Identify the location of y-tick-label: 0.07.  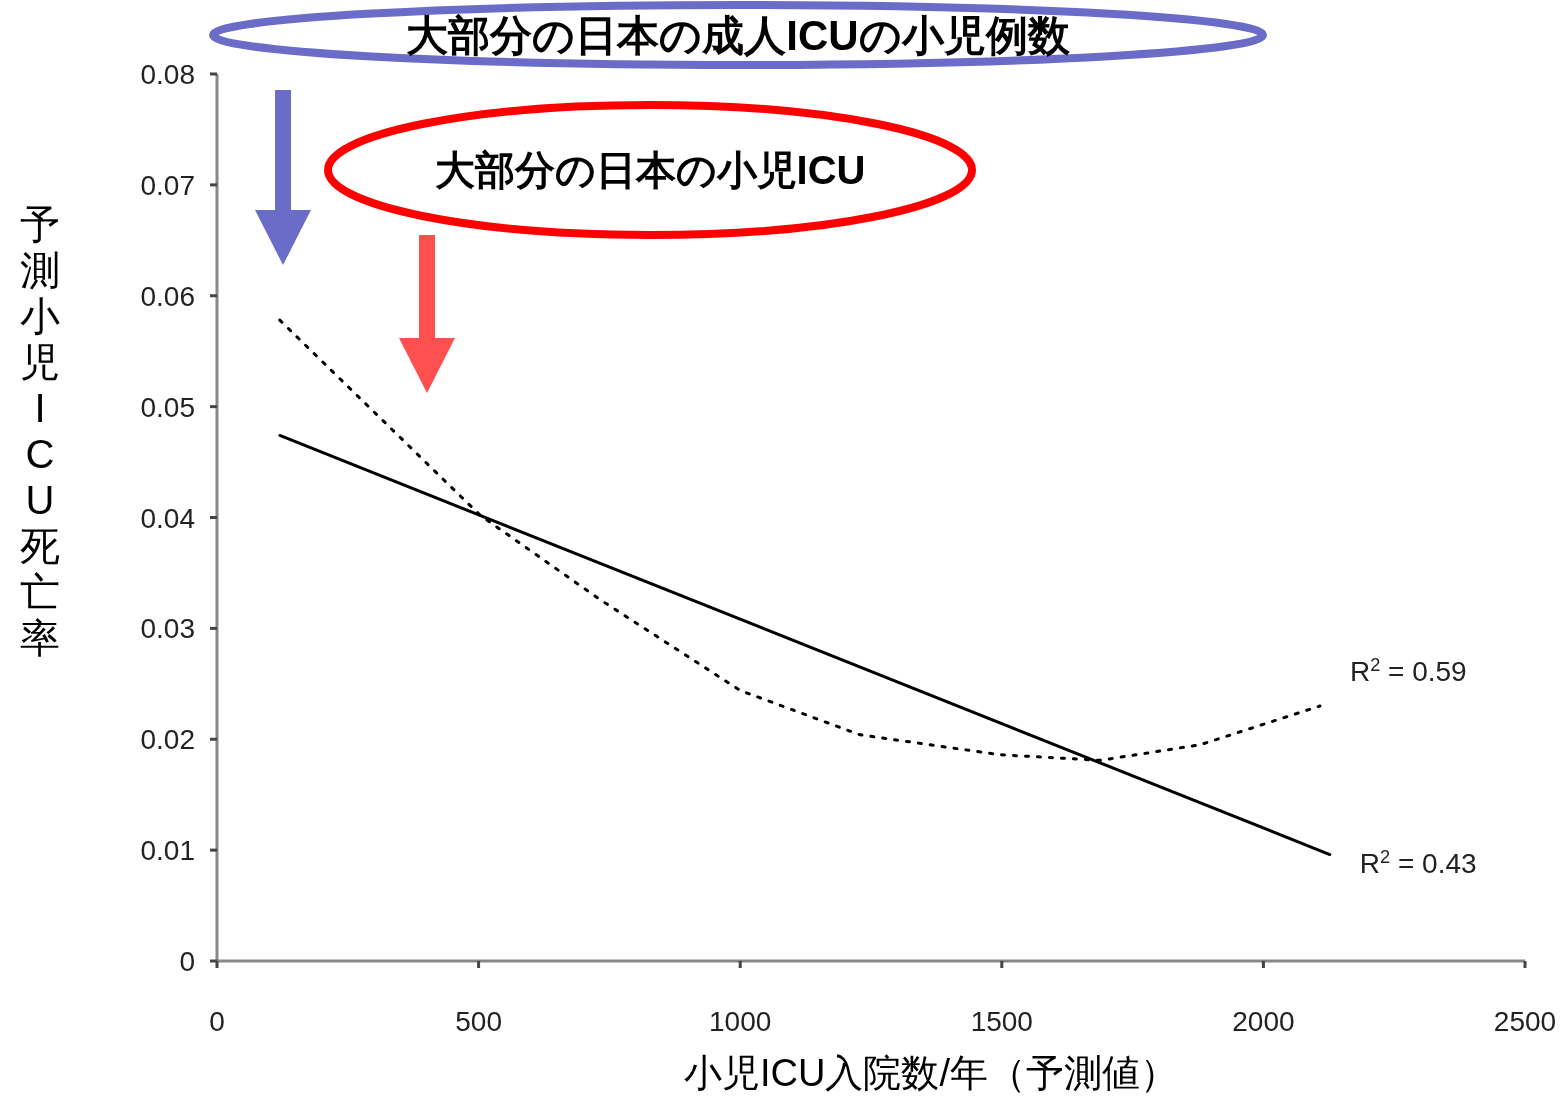
(167, 185).